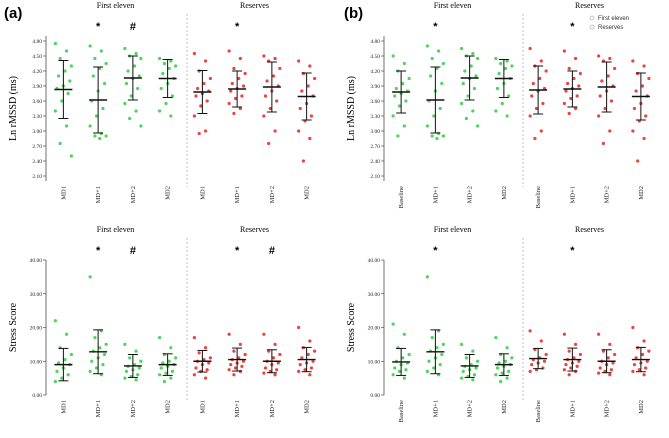 The width and height of the screenshot is (669, 438). I want to click on legend-label-reserves: Reserves, so click(610, 28).